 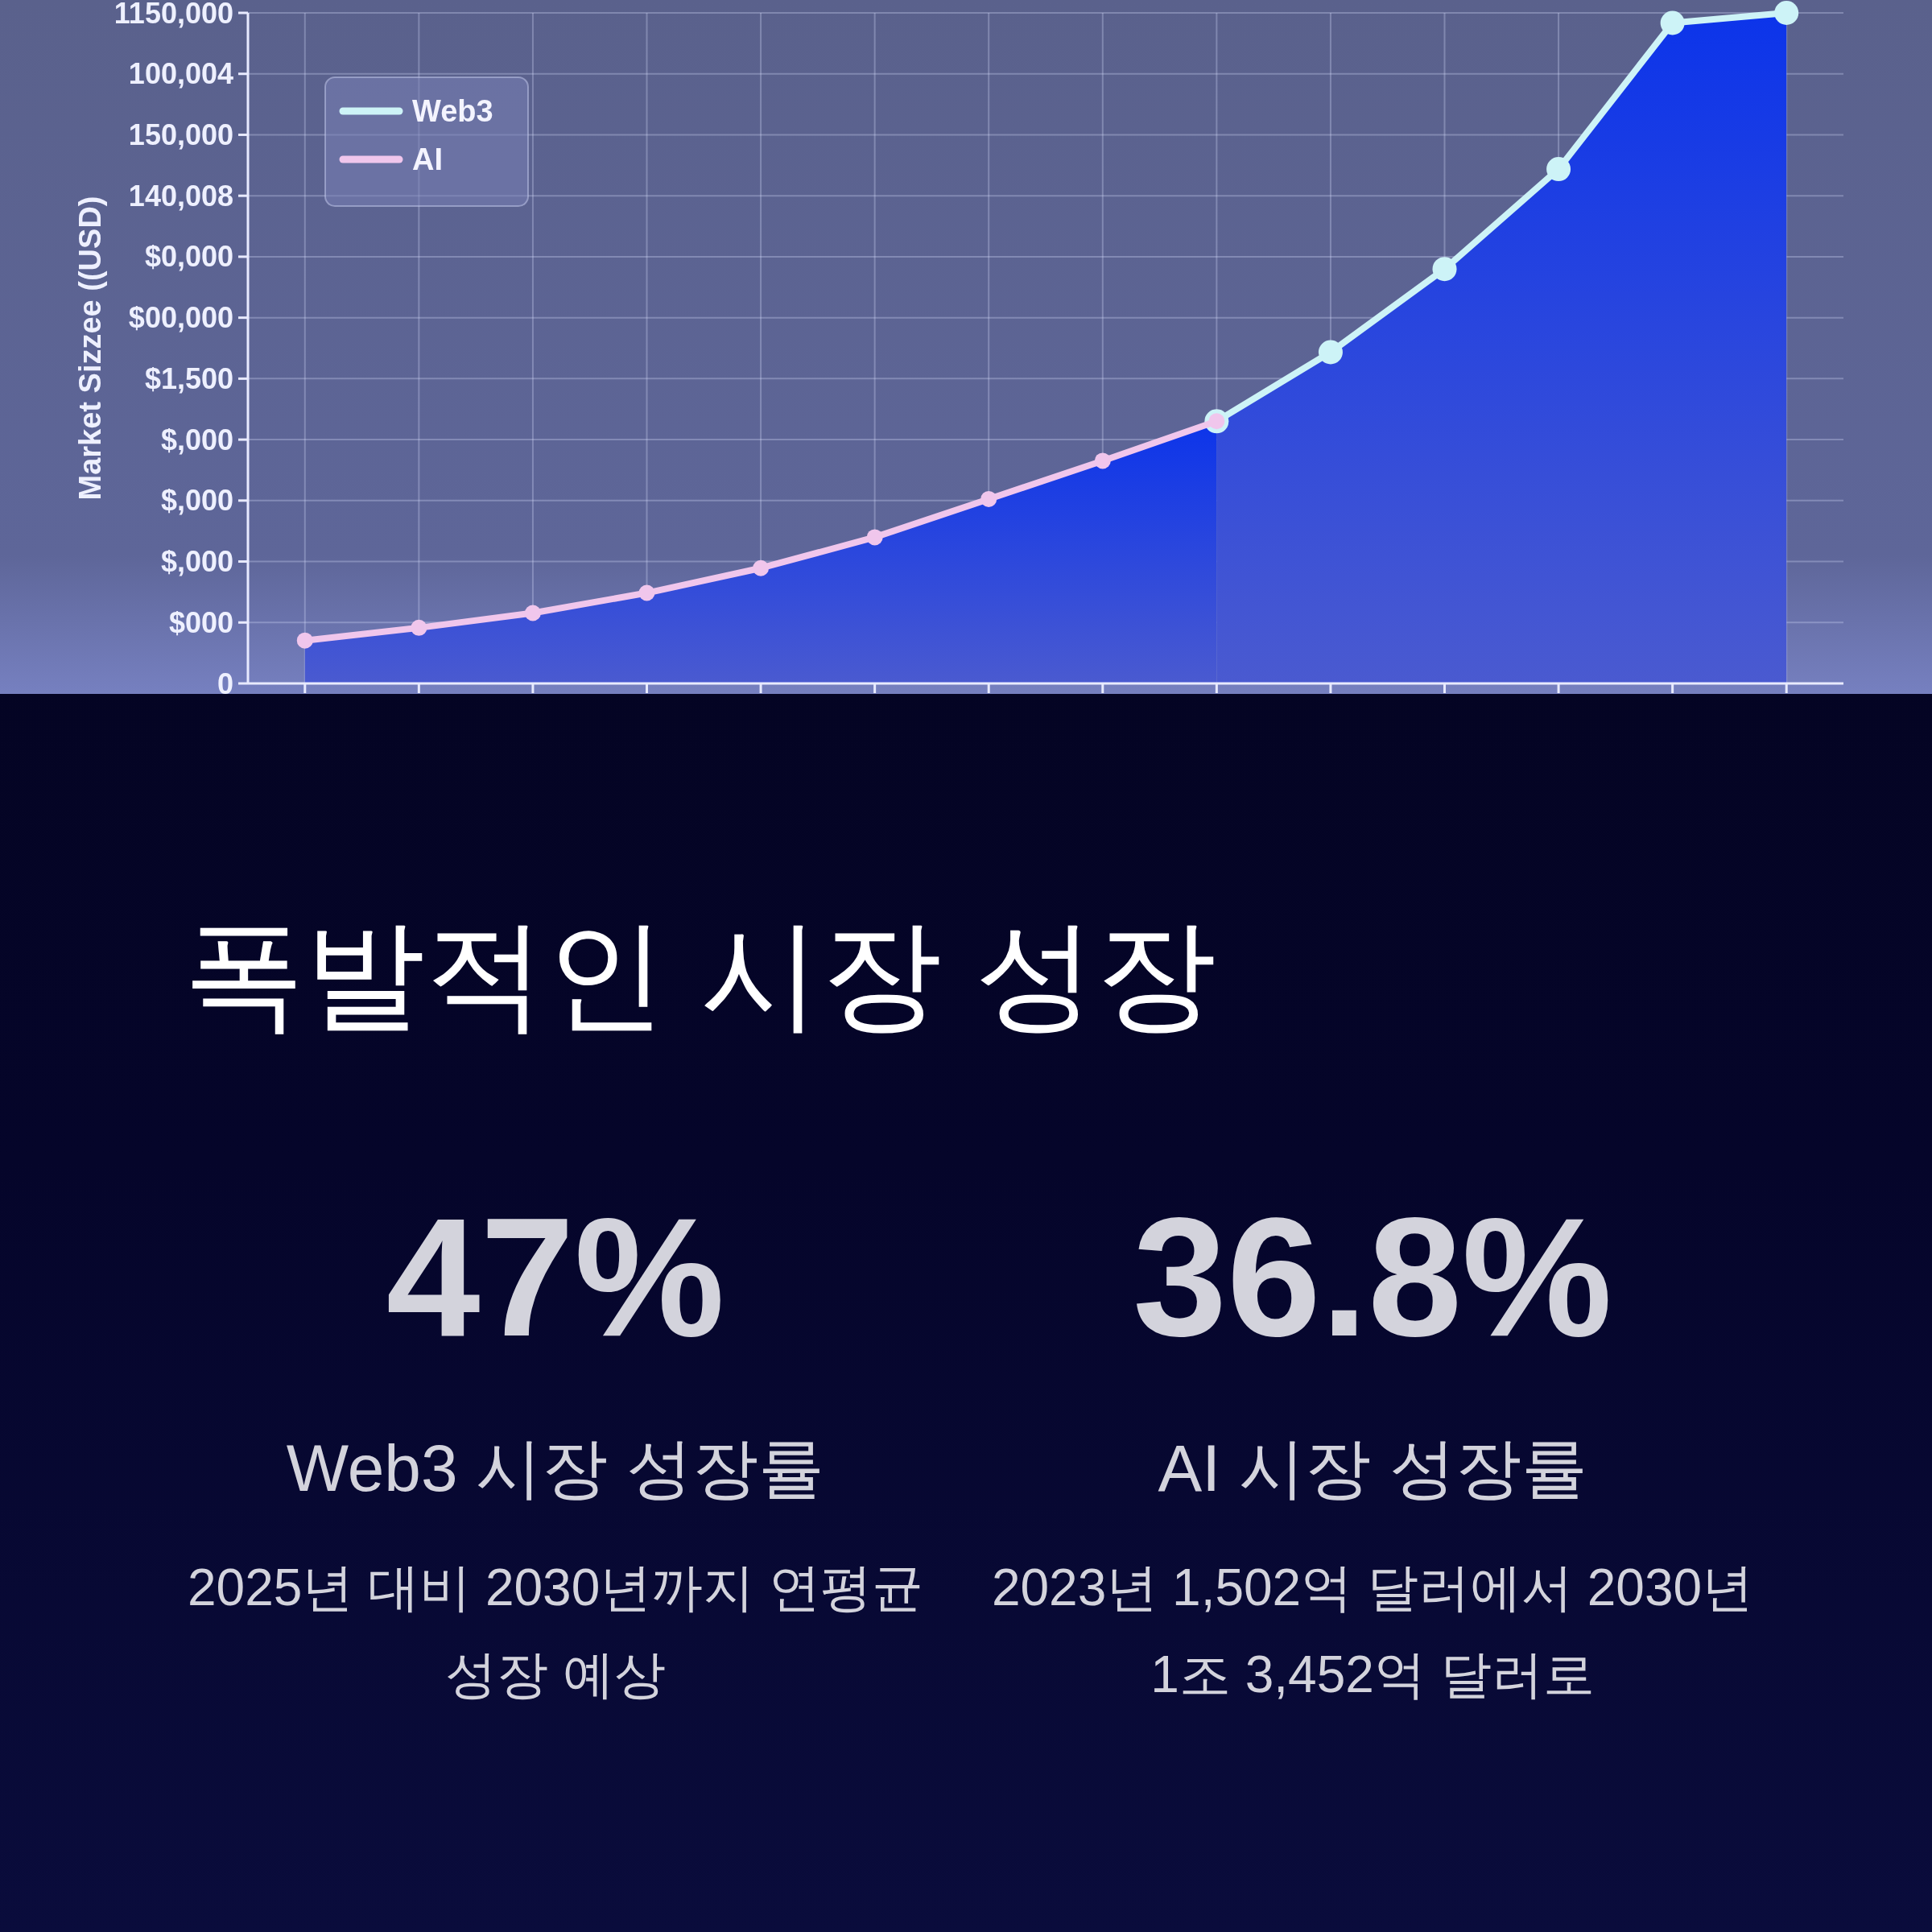 I want to click on text: 36.8%, so click(x=1372, y=1277).